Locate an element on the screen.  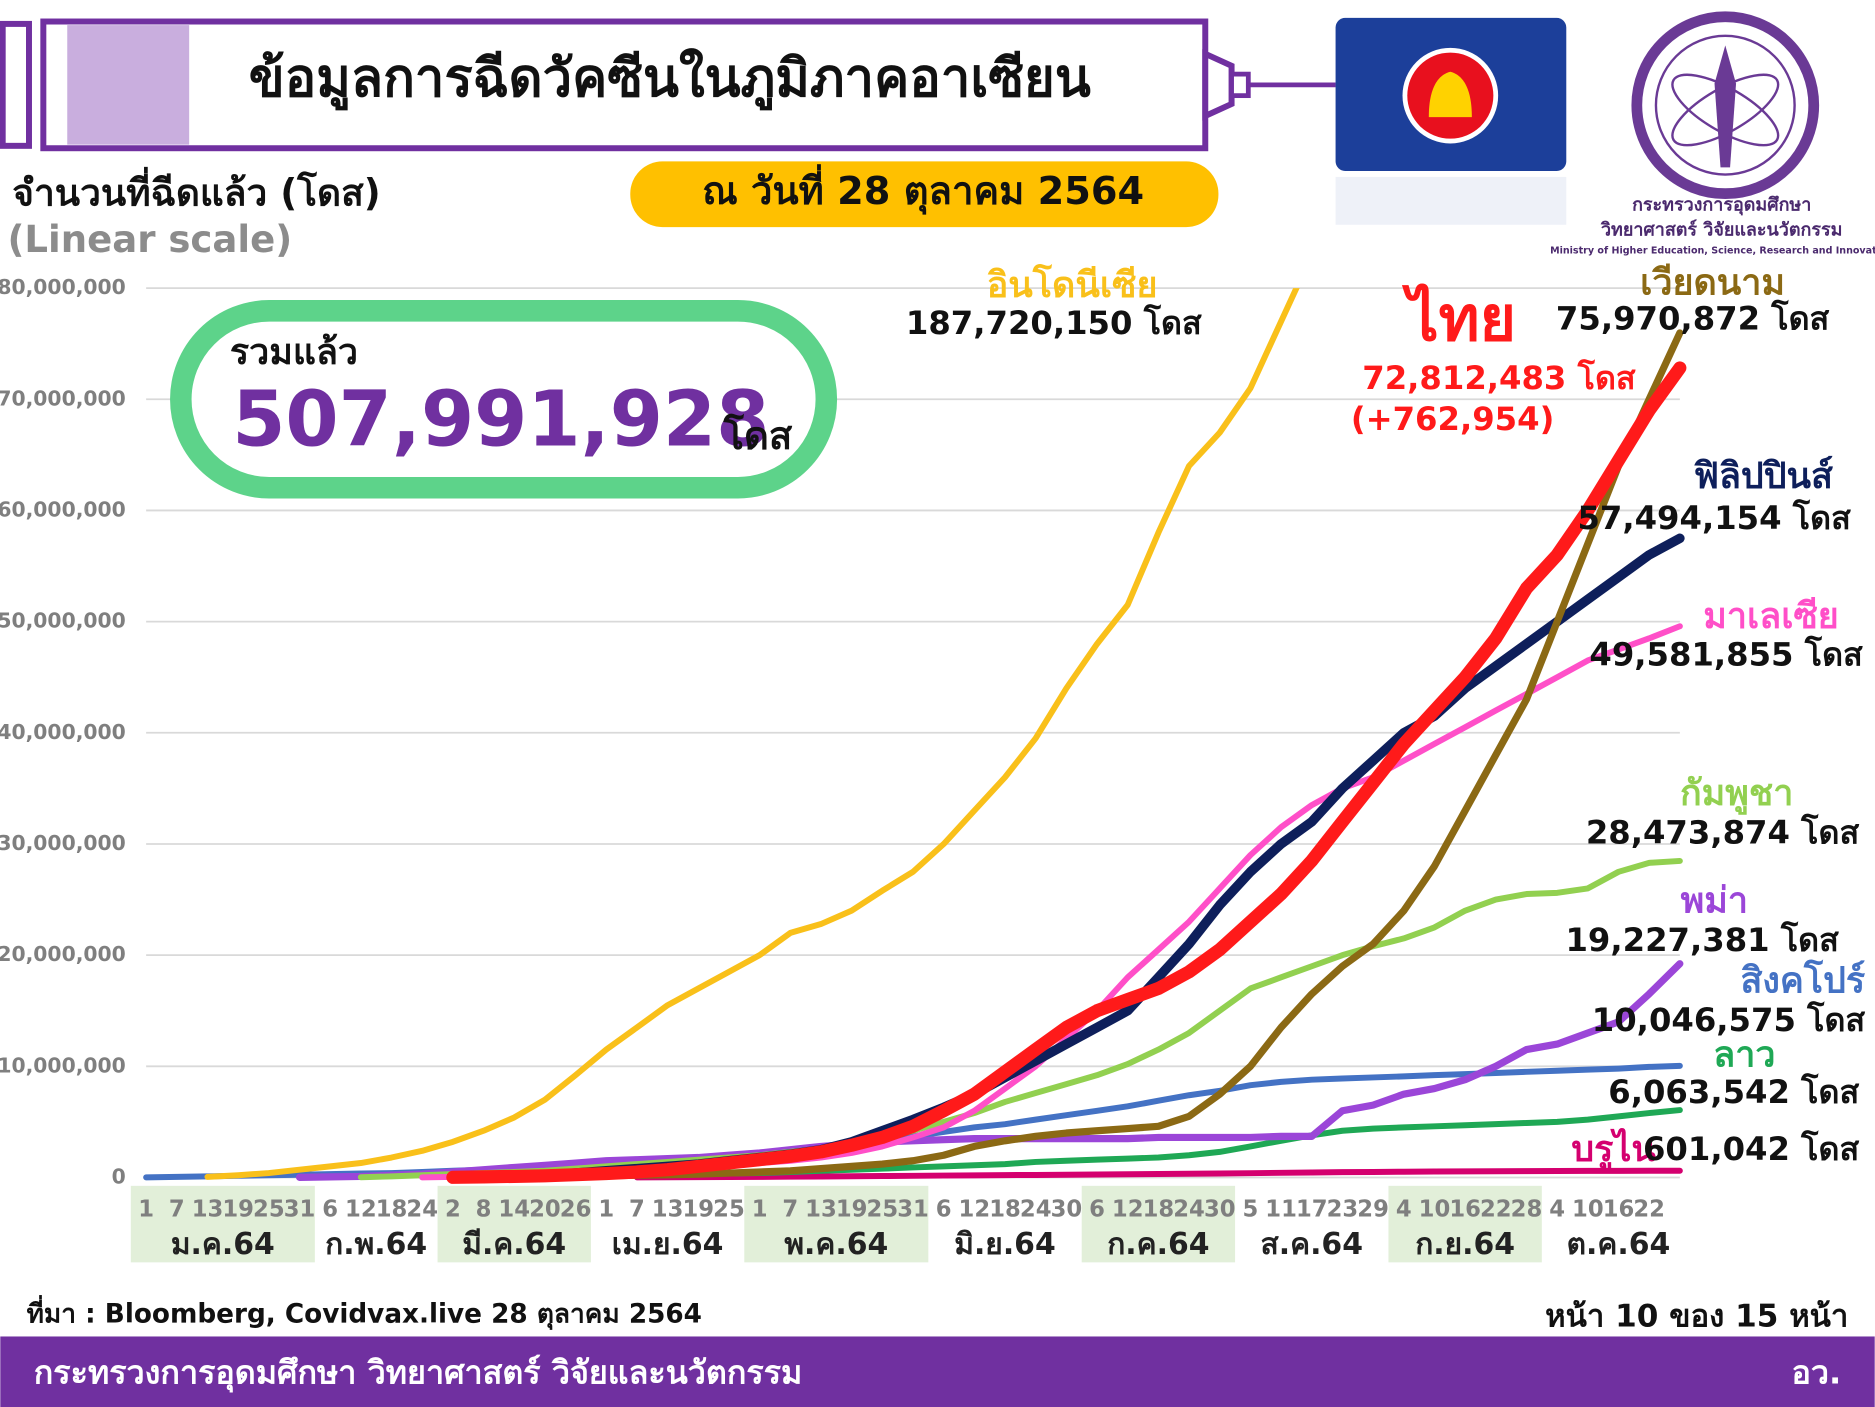
series-name: เวียดนาม is located at coordinates (1712, 283).